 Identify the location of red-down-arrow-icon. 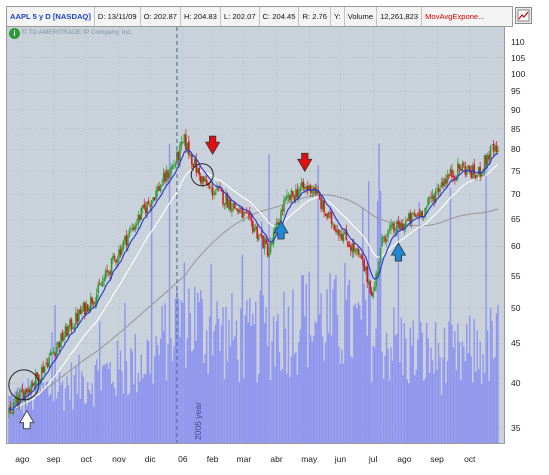
(212, 145).